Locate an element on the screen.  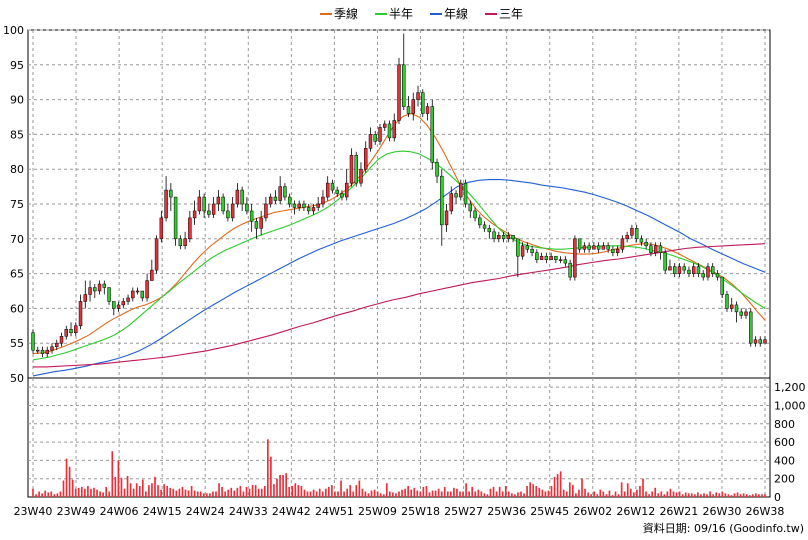
x-tick-label: 25W18 is located at coordinates (420, 511).